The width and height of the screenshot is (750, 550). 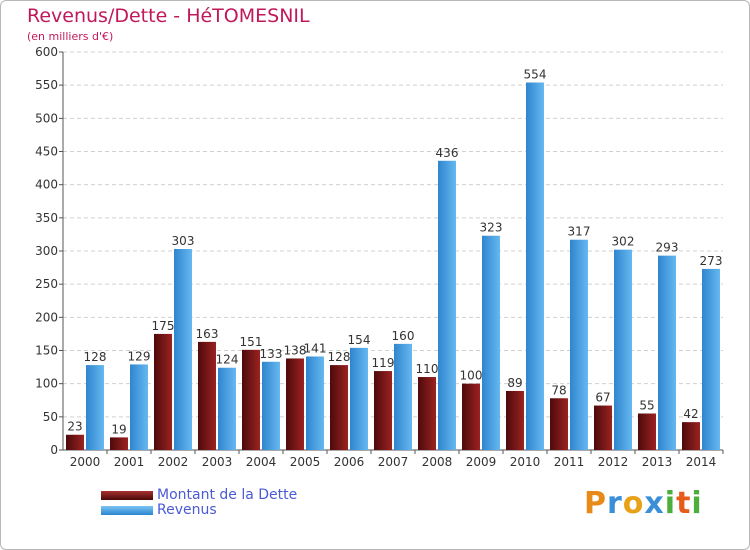 What do you see at coordinates (339, 357) in the screenshot?
I see `label-dette: 128` at bounding box center [339, 357].